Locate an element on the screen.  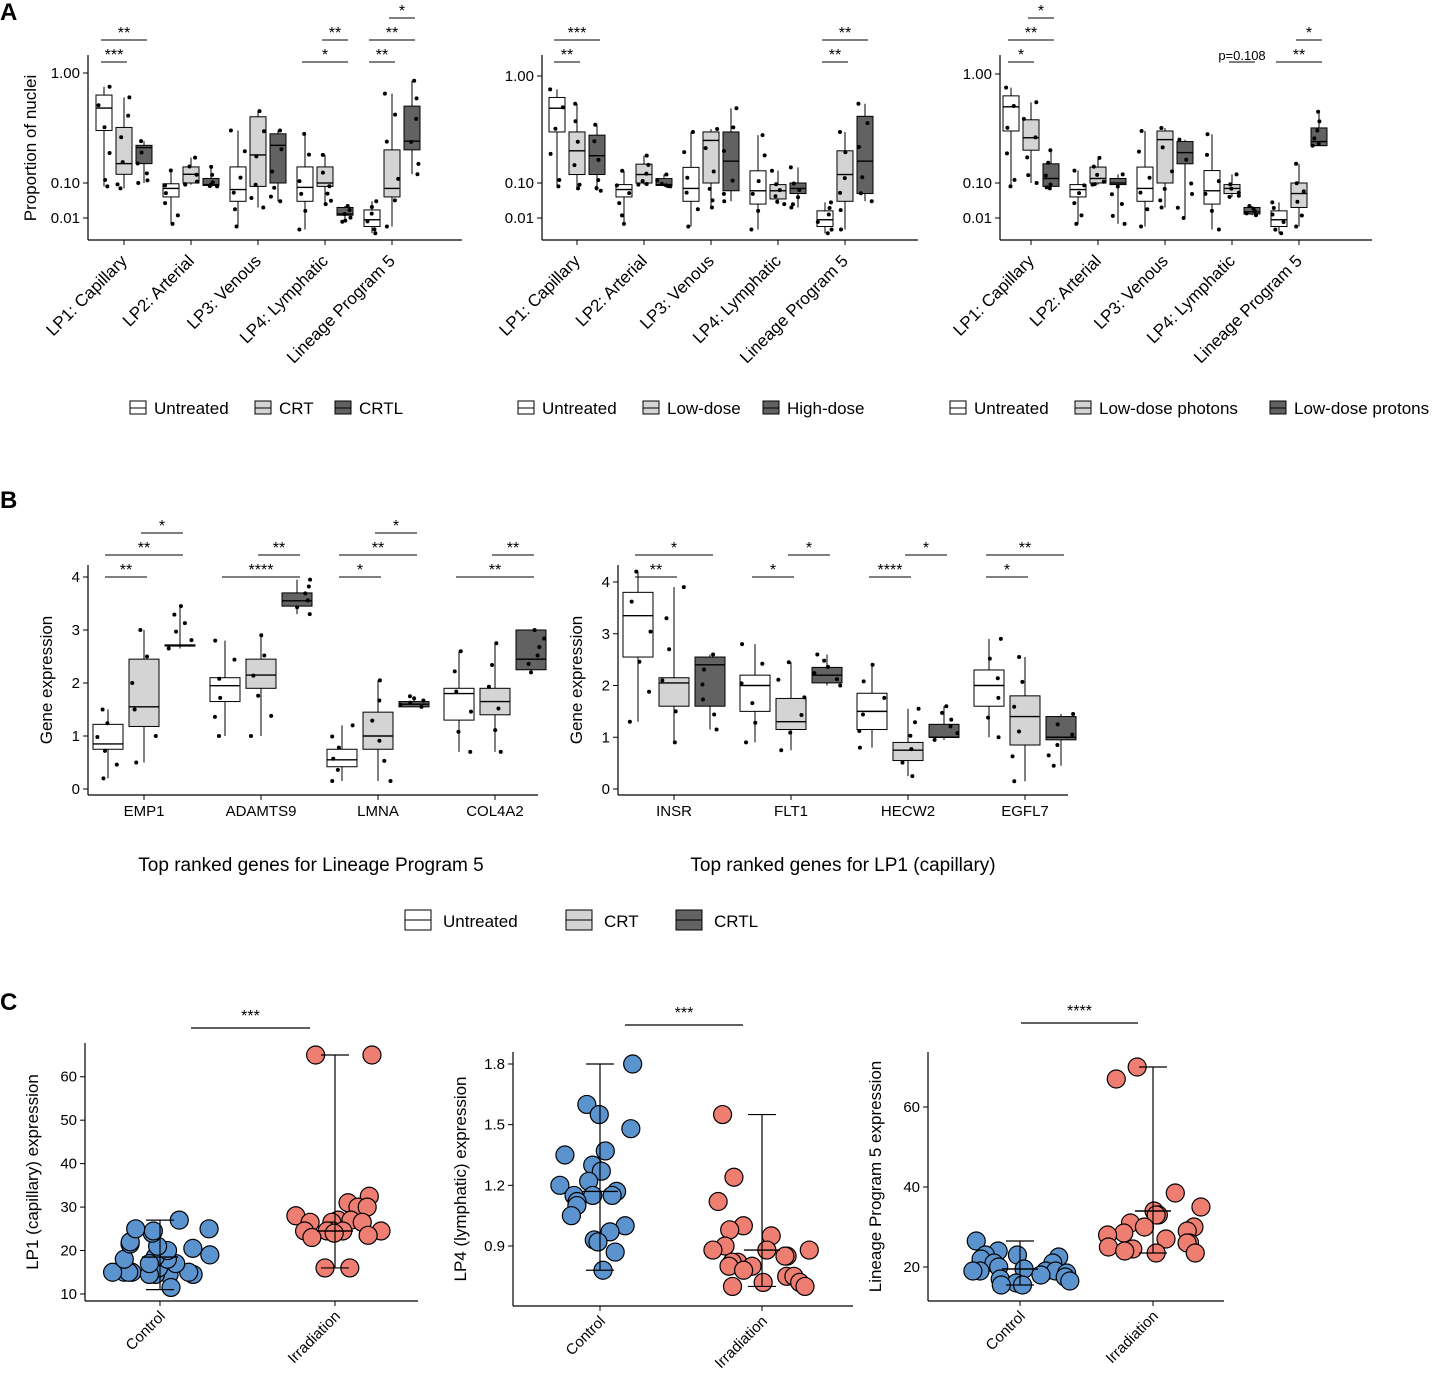
category-label: COL4A2 is located at coordinates (495, 811).